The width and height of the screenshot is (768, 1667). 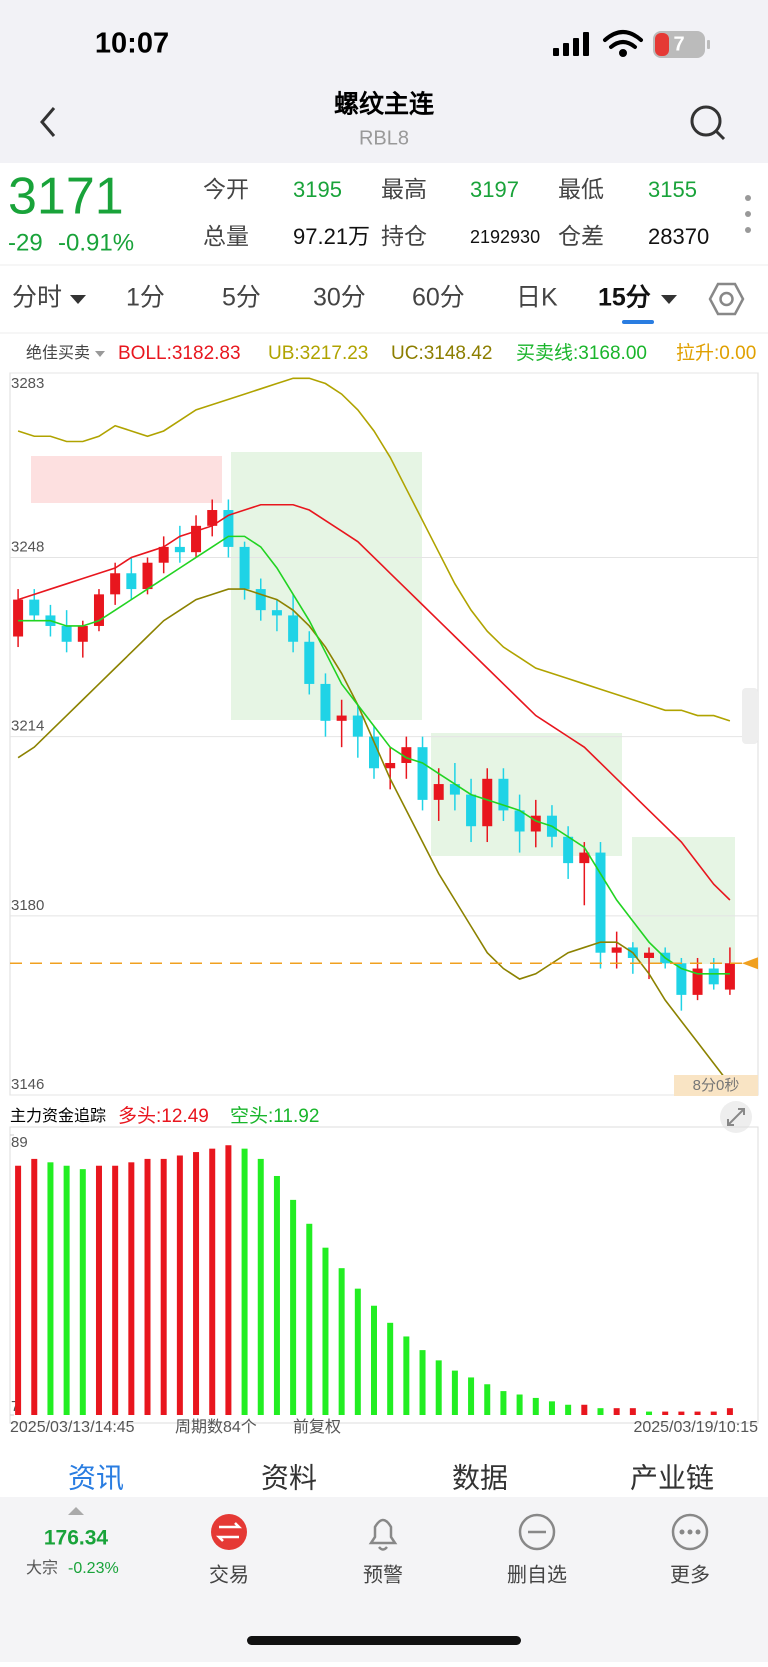 What do you see at coordinates (19, 1142) in the screenshot?
I see `y-tick-label: 89` at bounding box center [19, 1142].